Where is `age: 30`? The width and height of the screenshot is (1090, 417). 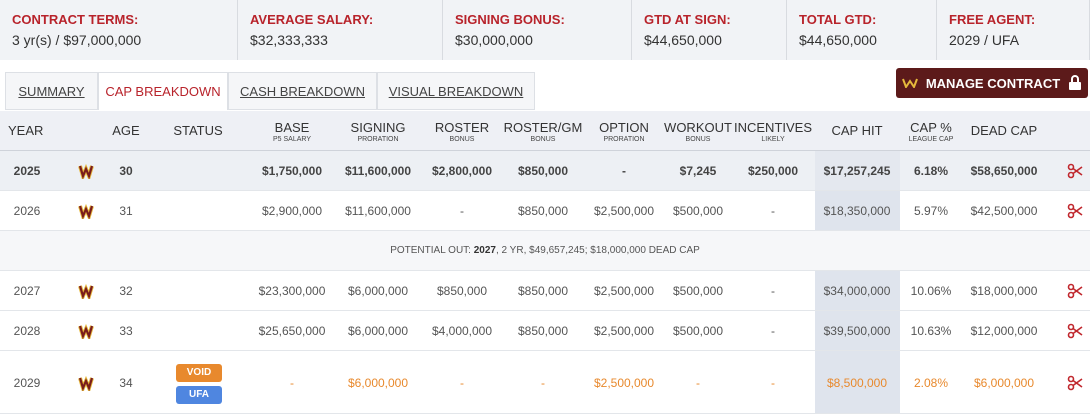 age: 30 is located at coordinates (126, 171).